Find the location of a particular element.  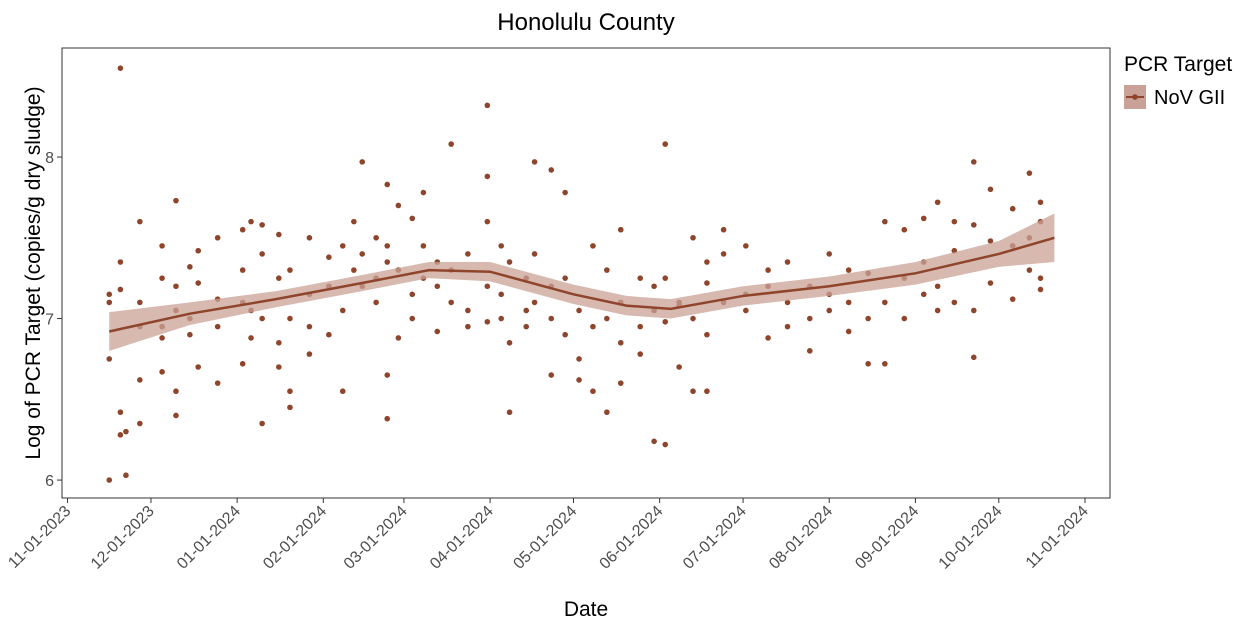

x-tick-label: 11-01-2023 is located at coordinates (39, 537).